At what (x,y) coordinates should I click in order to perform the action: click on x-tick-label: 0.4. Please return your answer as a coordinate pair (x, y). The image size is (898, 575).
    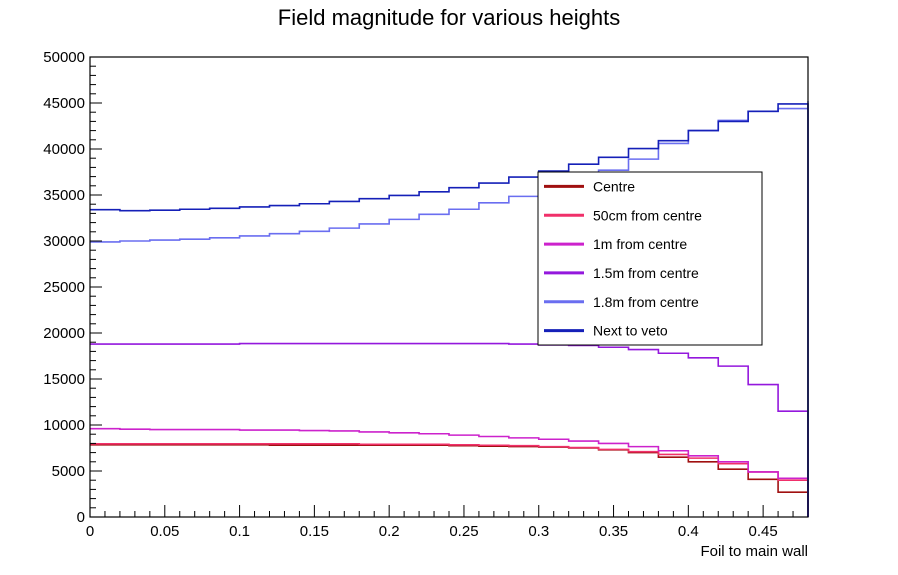
    Looking at the image, I should click on (688, 531).